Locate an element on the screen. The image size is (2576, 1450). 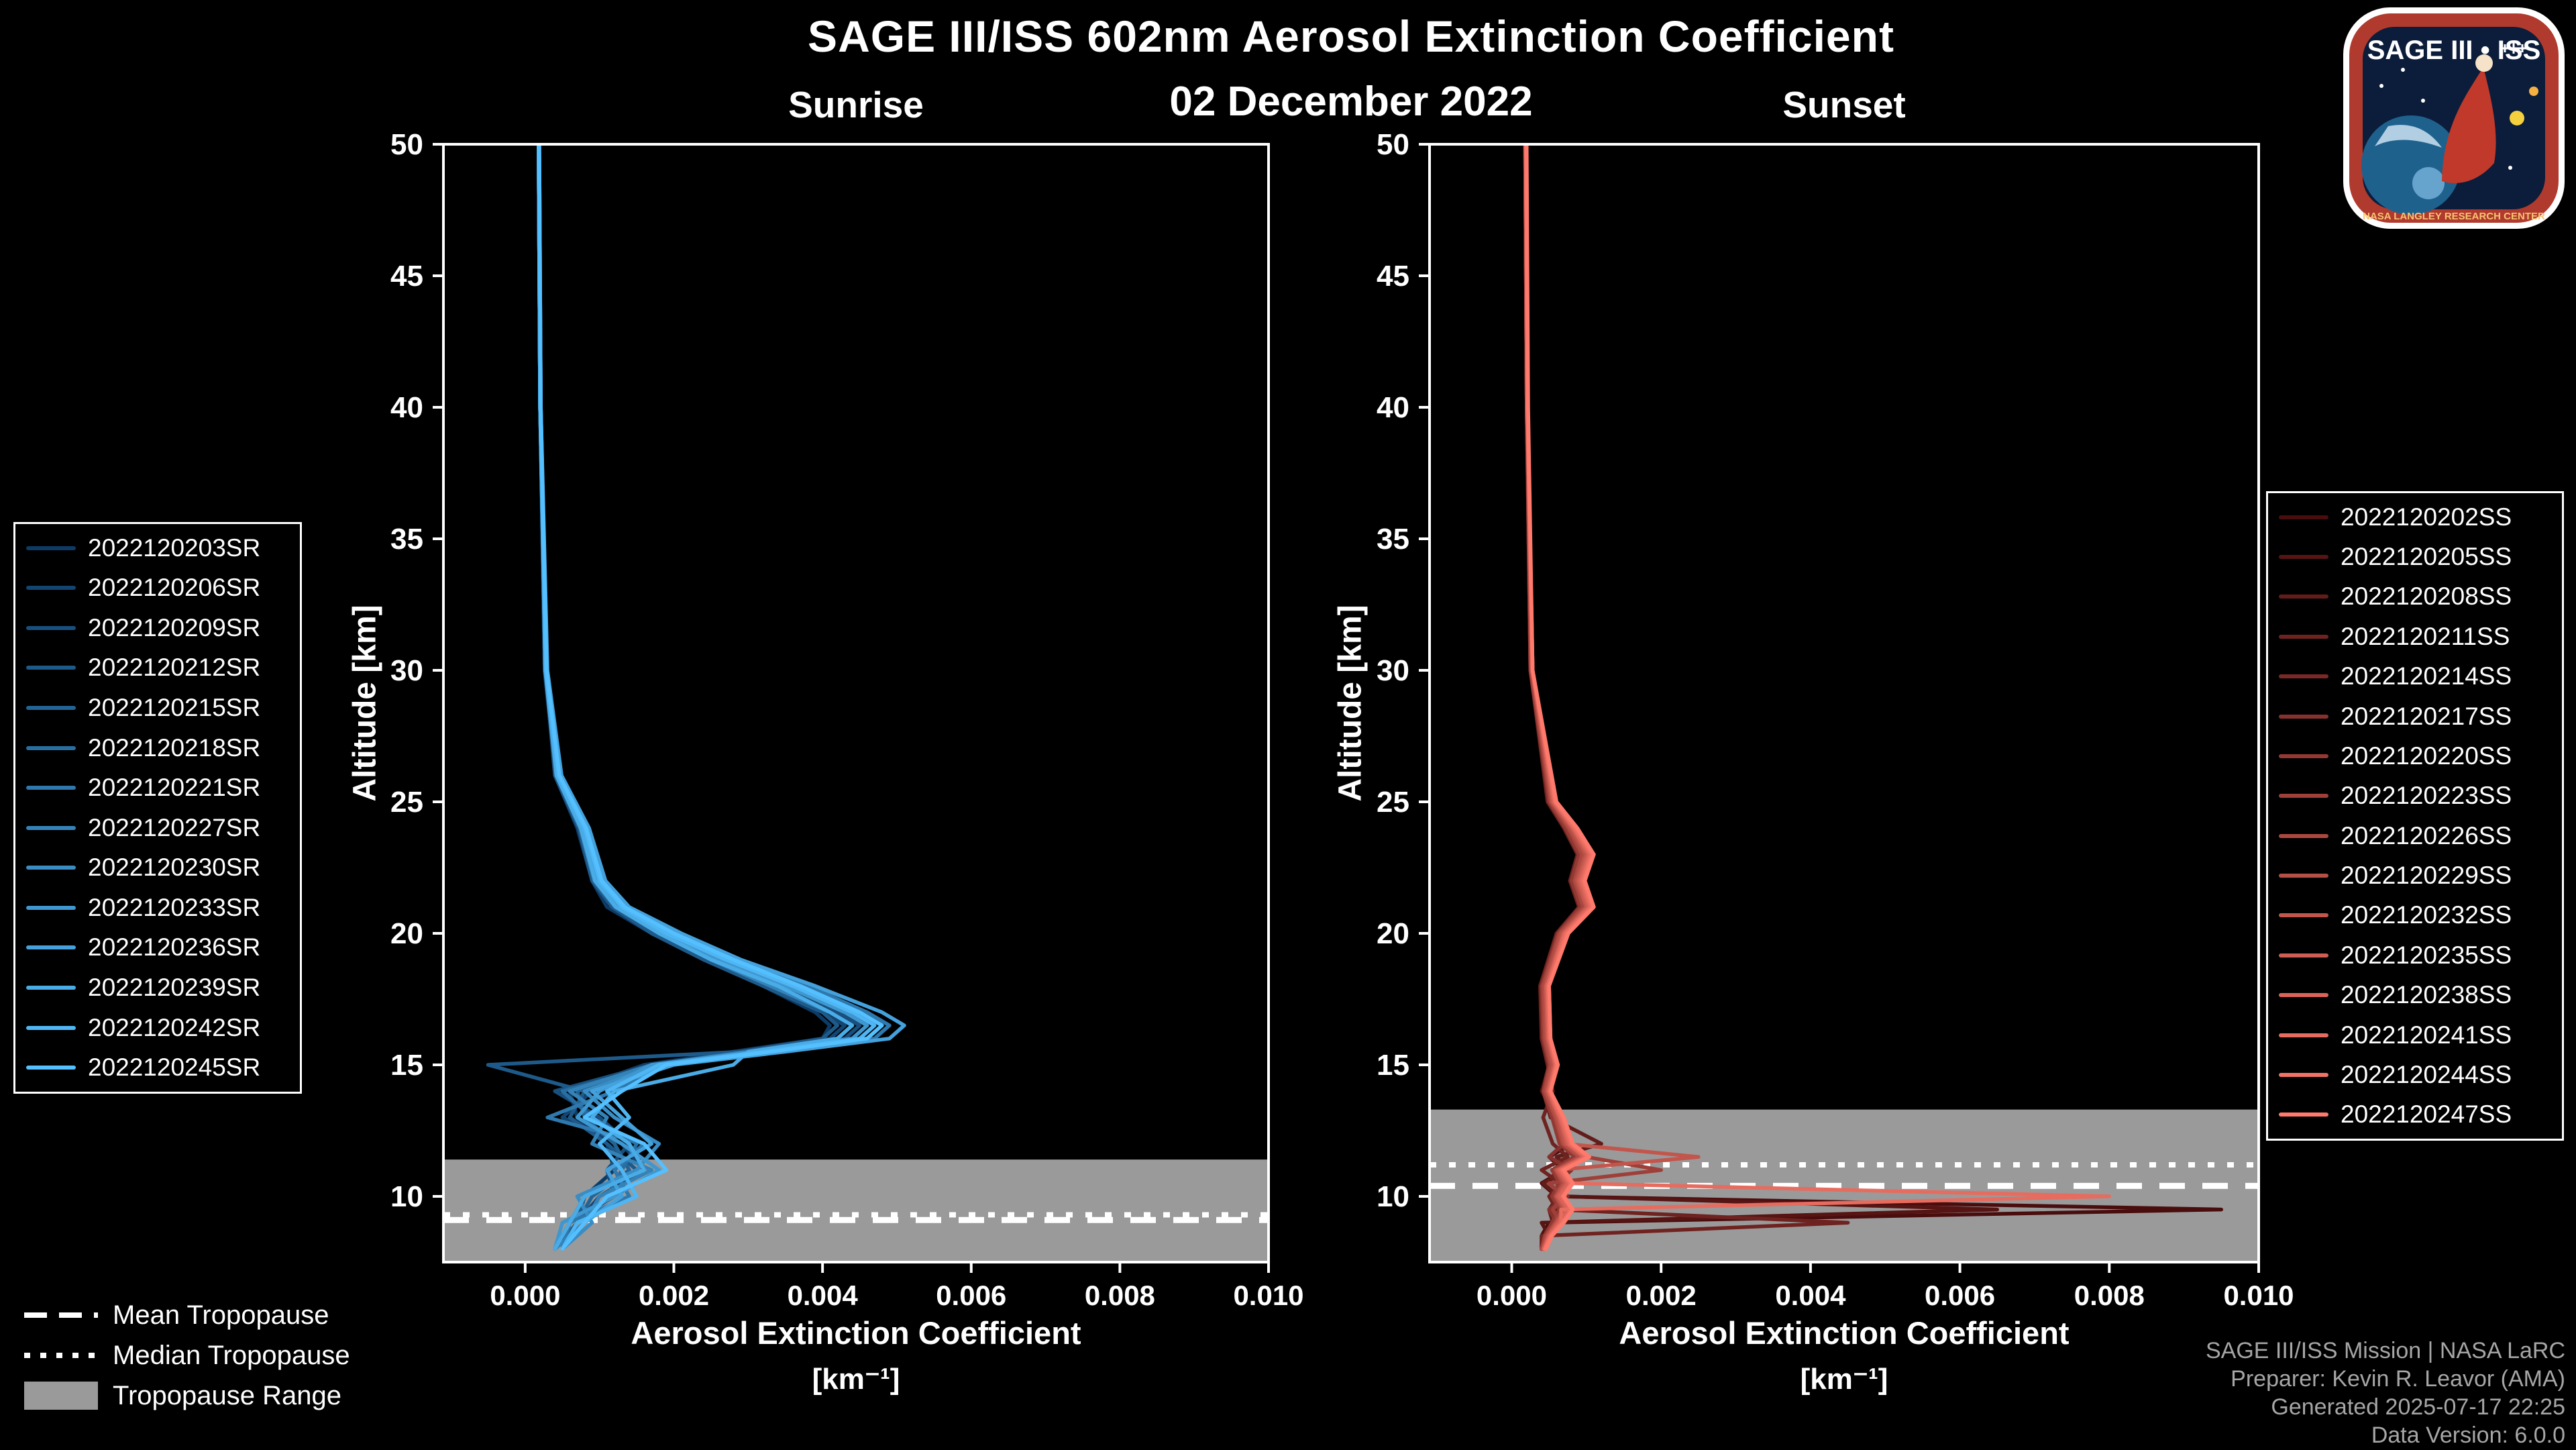
right-y-axis-label: Altitude [km] is located at coordinates (1350, 703).